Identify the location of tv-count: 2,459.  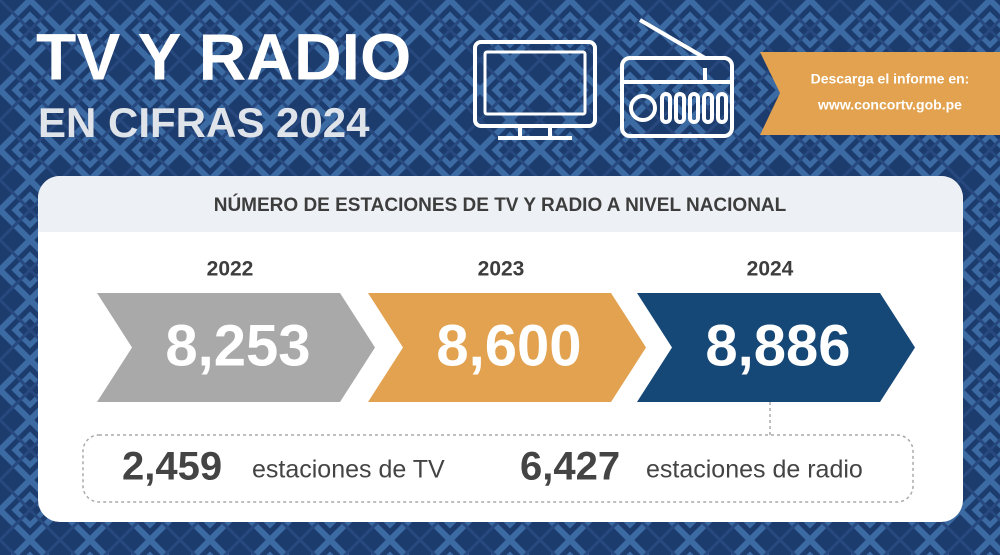
(172, 467).